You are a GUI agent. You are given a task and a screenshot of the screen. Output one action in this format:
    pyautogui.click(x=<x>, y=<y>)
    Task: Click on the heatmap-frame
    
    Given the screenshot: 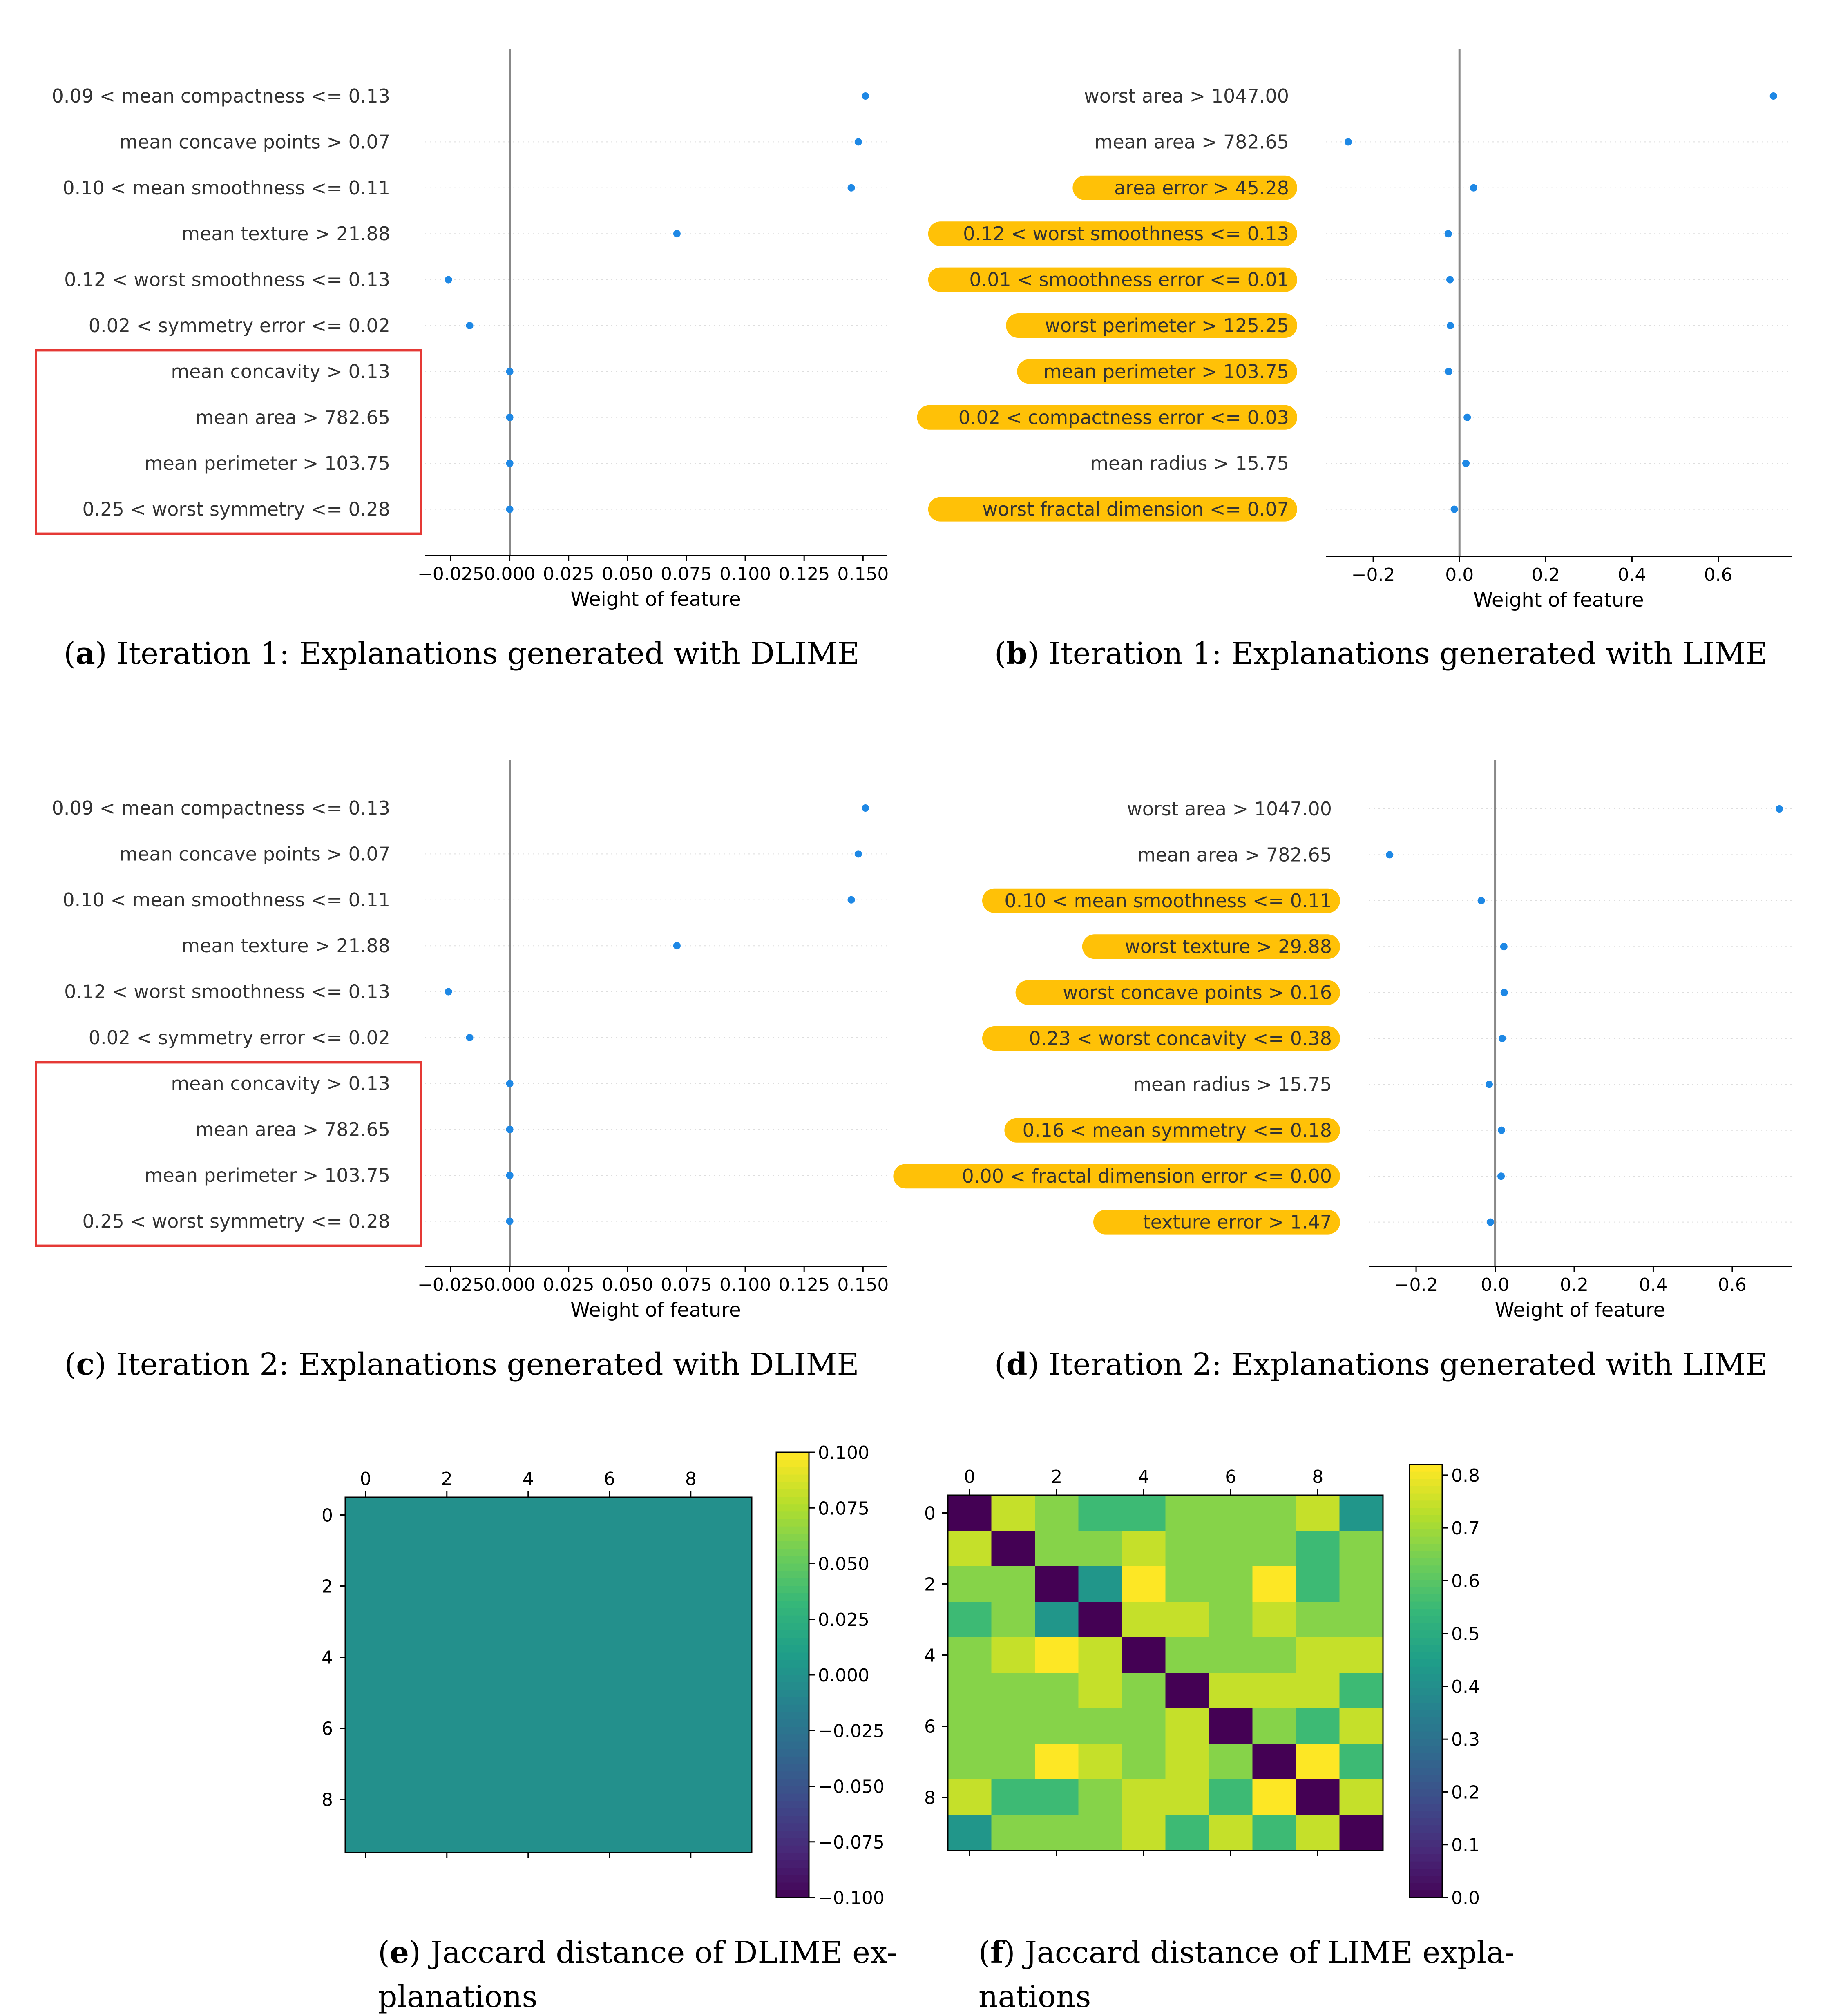 What is the action you would take?
    pyautogui.click(x=1165, y=1672)
    